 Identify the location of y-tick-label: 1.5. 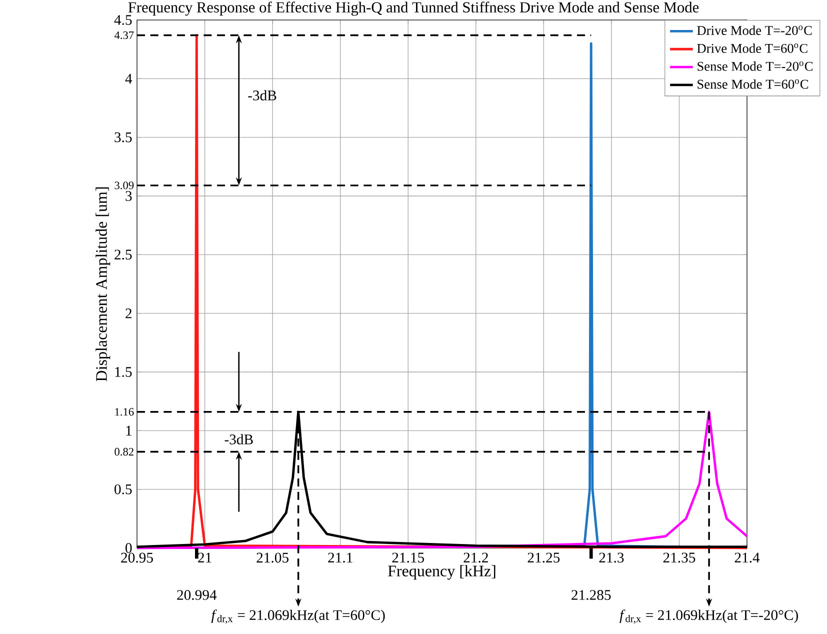
(123, 372).